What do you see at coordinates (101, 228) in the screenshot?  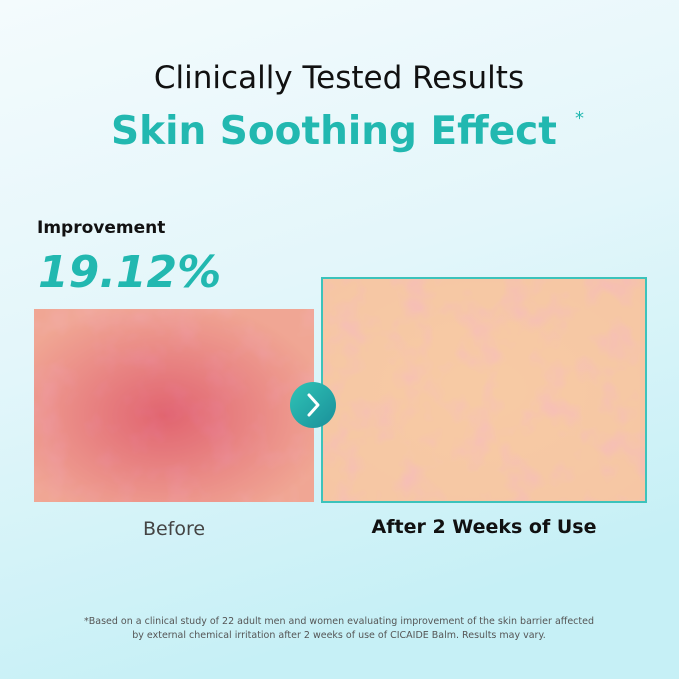 I see `improvement-label: Improvement` at bounding box center [101, 228].